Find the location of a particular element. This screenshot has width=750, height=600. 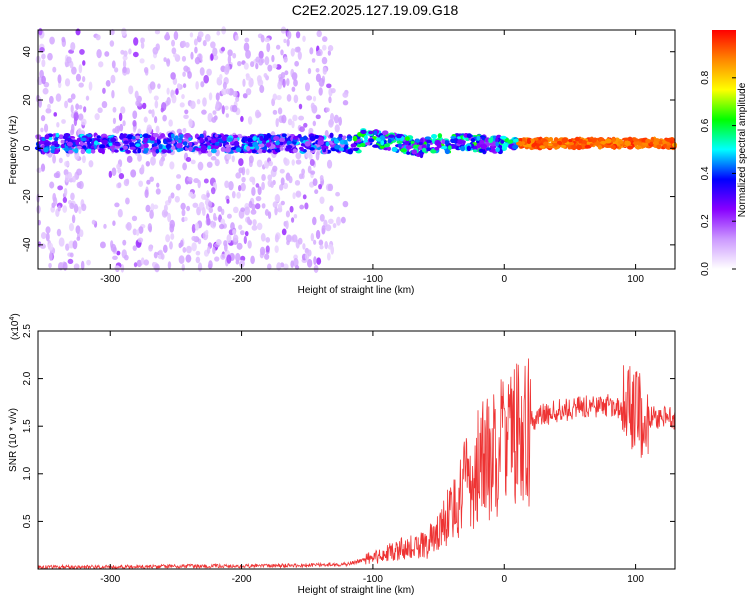

colorbar-tick-label: 0.0 is located at coordinates (705, 269).